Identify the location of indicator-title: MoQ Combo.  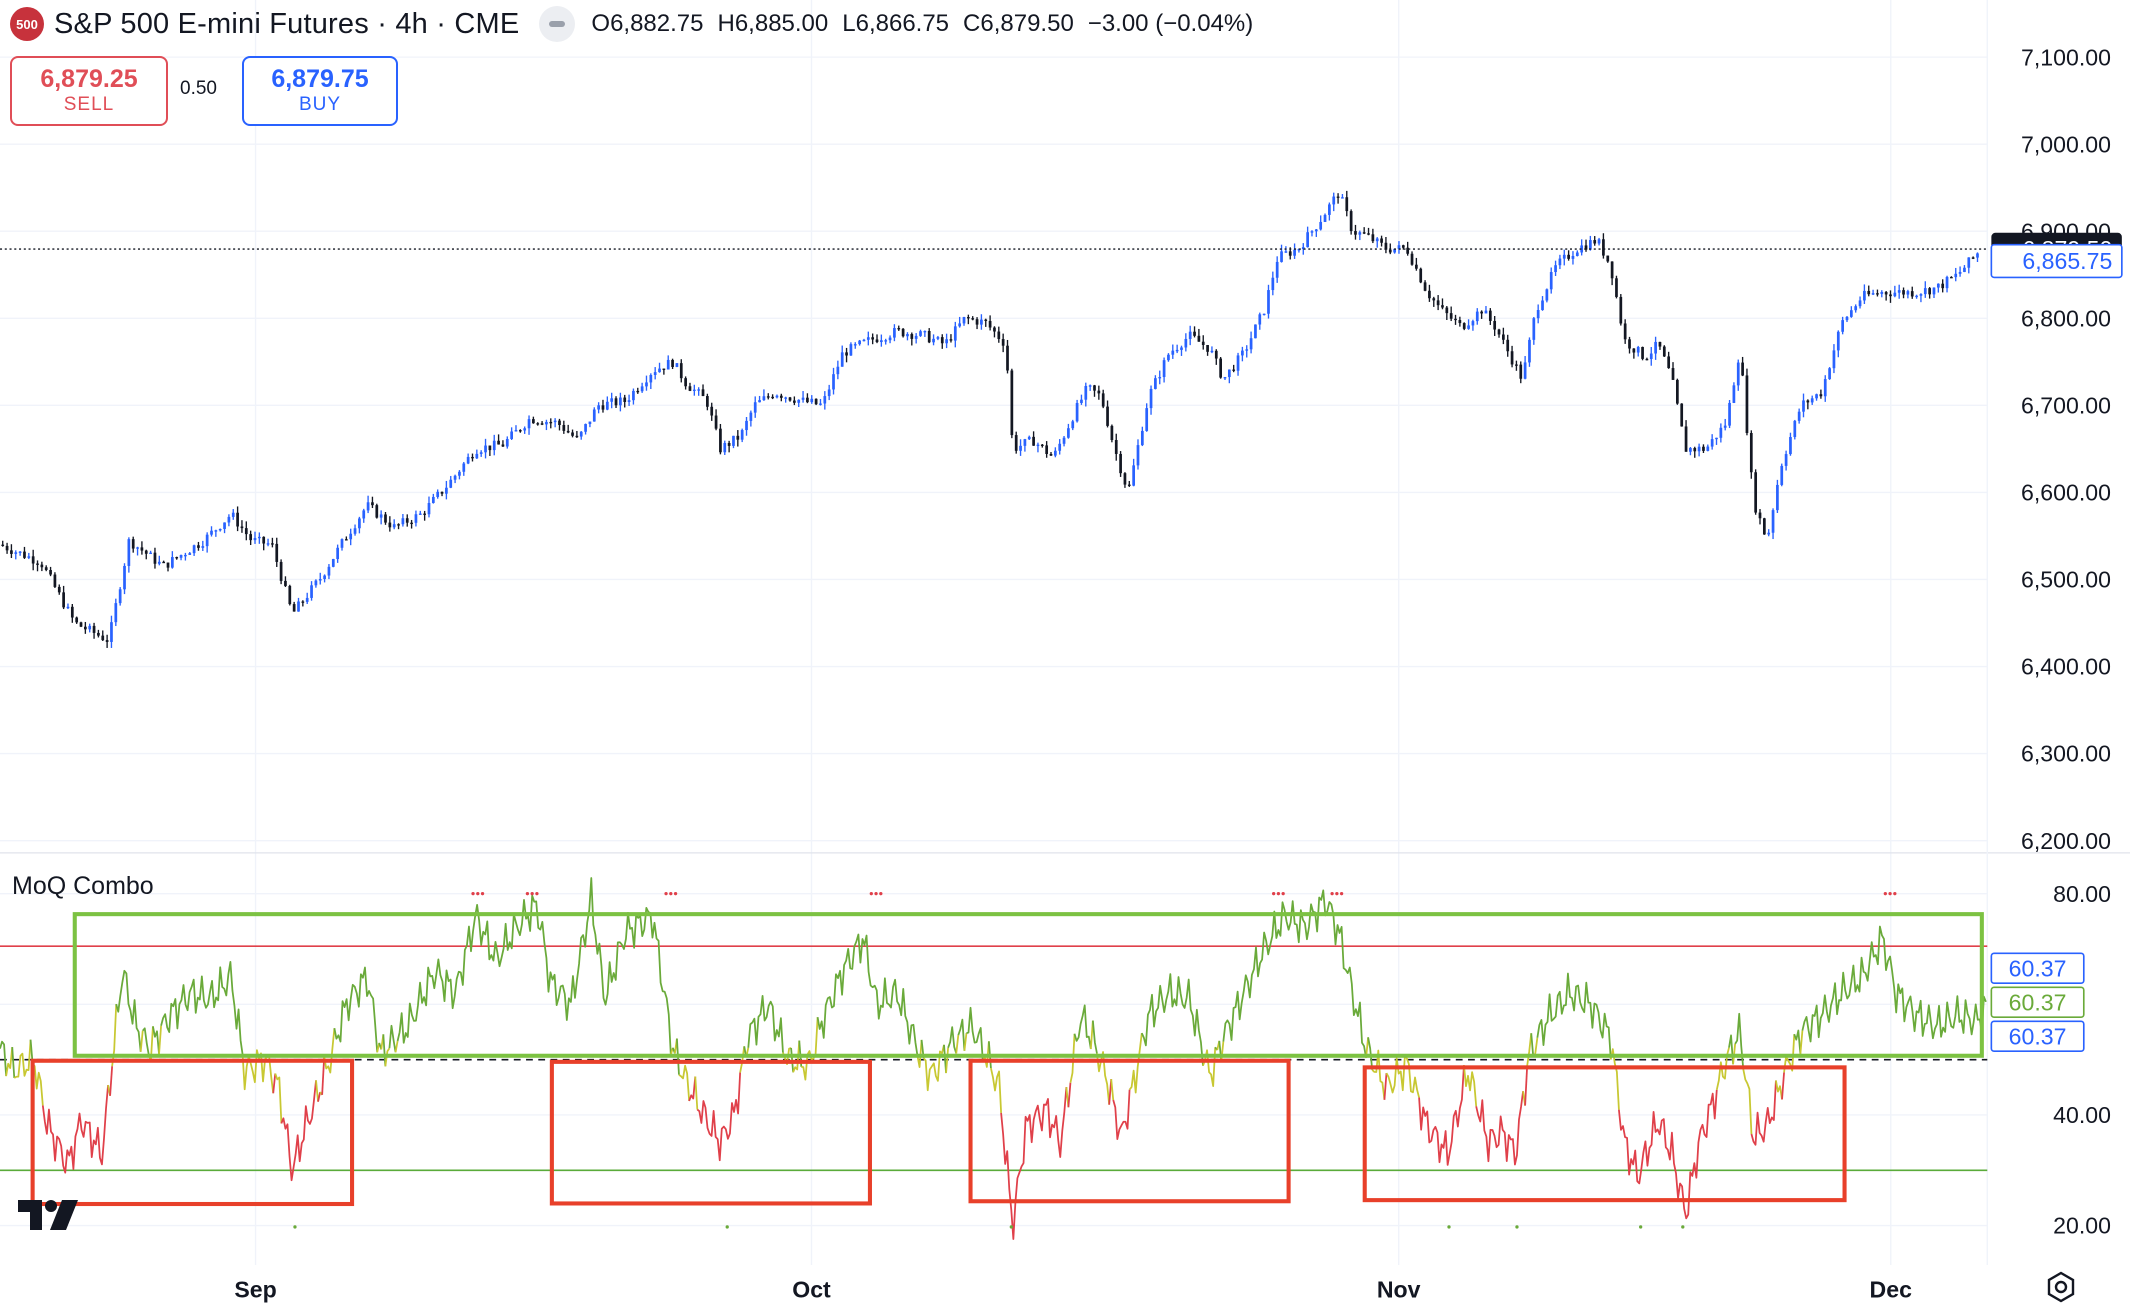
(83, 886).